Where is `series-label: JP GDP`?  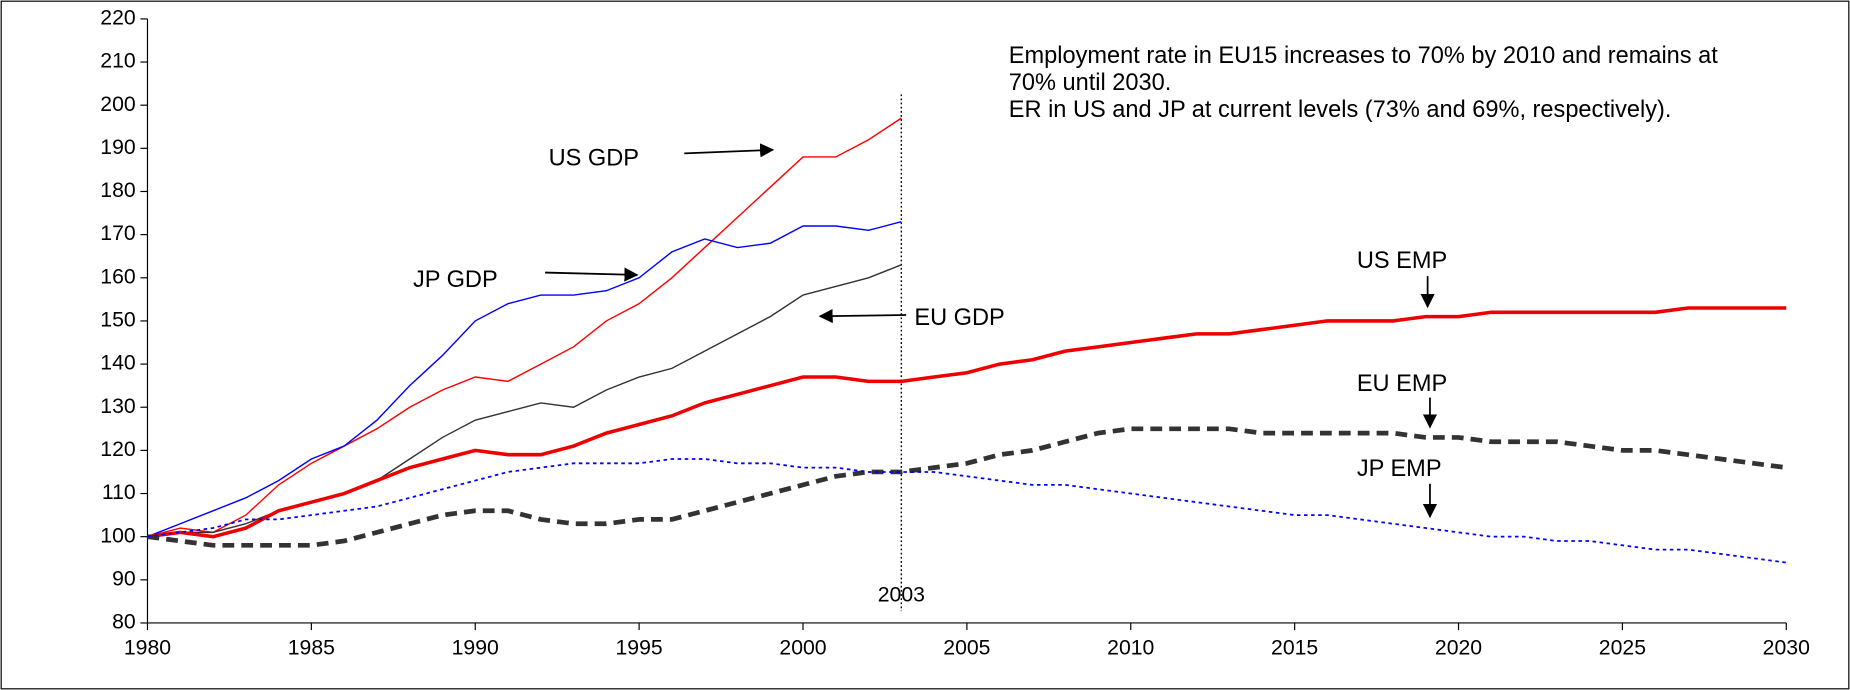
series-label: JP GDP is located at coordinates (455, 279).